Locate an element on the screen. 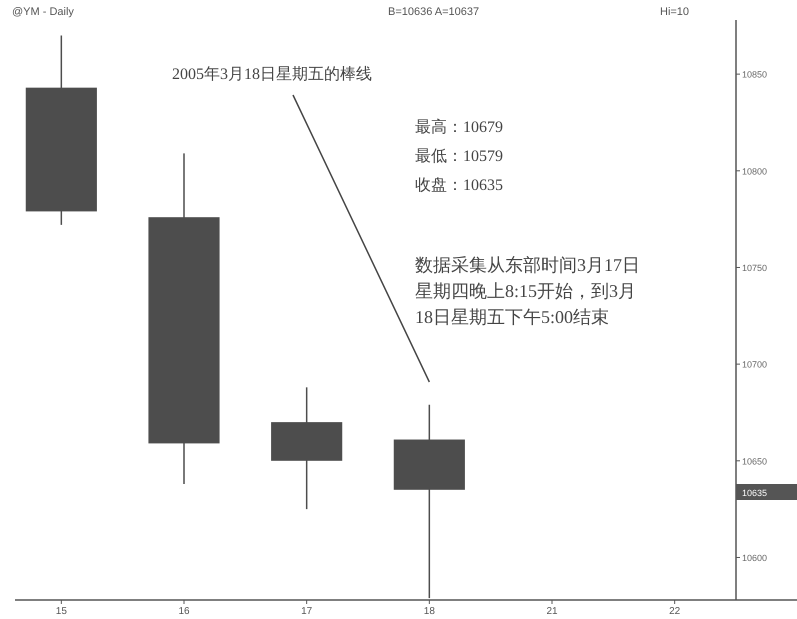  y-tick-label: 10700 is located at coordinates (755, 365).